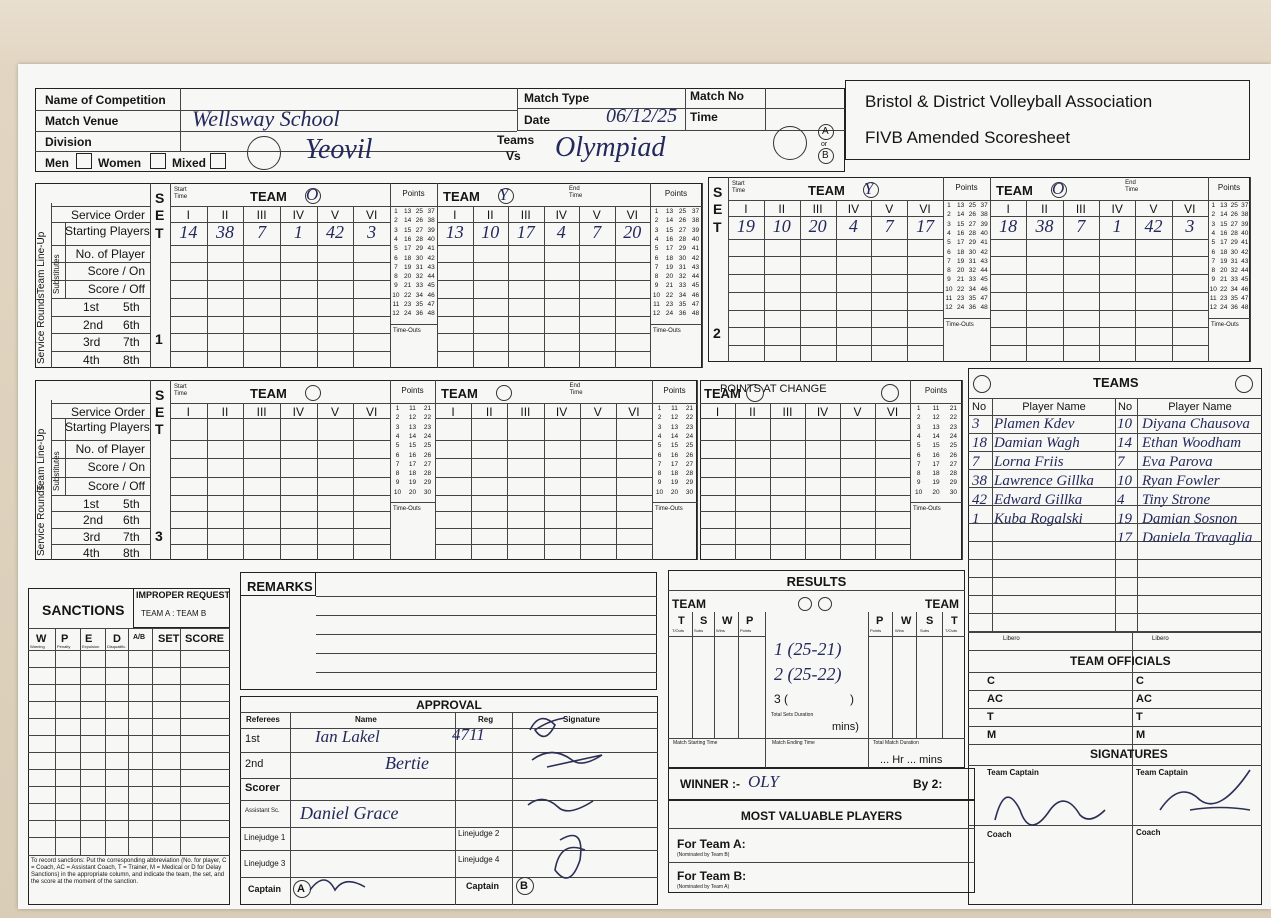  What do you see at coordinates (845, 727) in the screenshot?
I see `duration-mins: mins)` at bounding box center [845, 727].